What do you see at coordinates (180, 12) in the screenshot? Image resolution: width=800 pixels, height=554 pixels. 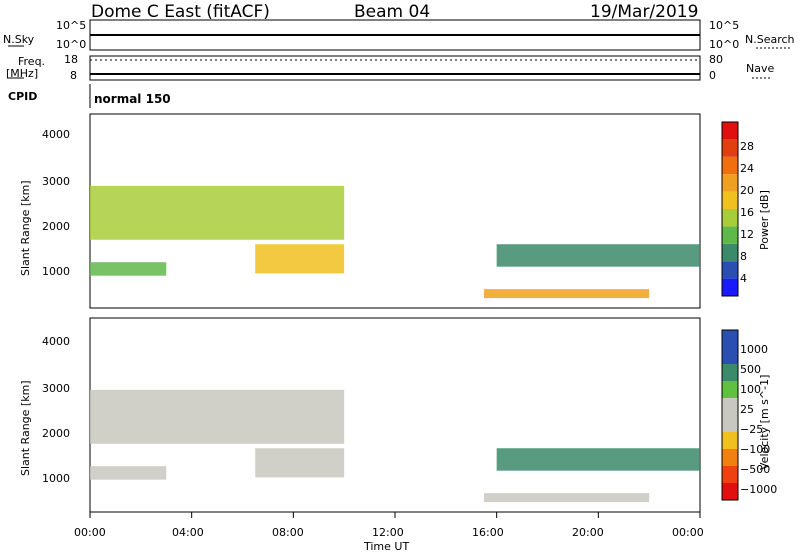 I see `station-title: Dome C East (fitACF)` at bounding box center [180, 12].